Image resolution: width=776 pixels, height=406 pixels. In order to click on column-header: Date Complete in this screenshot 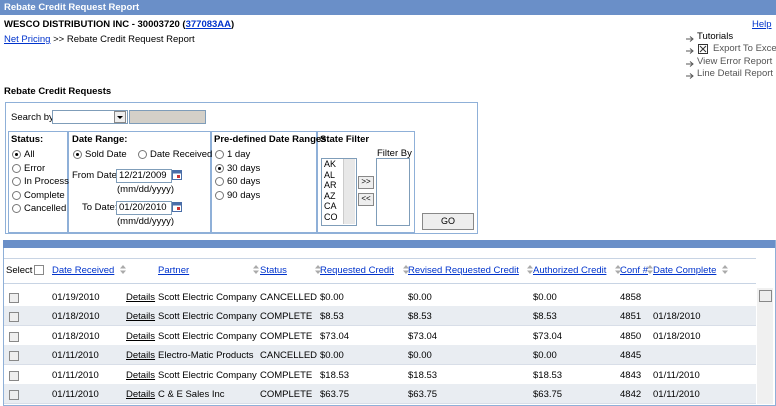, I will do `click(685, 270)`.